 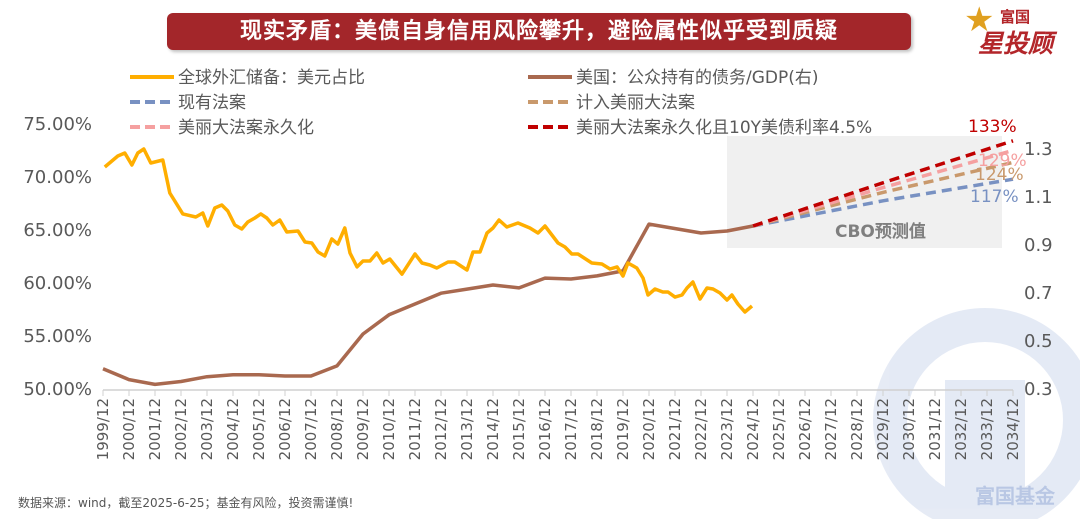 What do you see at coordinates (246, 128) in the screenshot?
I see `legend-label: 美丽大法案永久化` at bounding box center [246, 128].